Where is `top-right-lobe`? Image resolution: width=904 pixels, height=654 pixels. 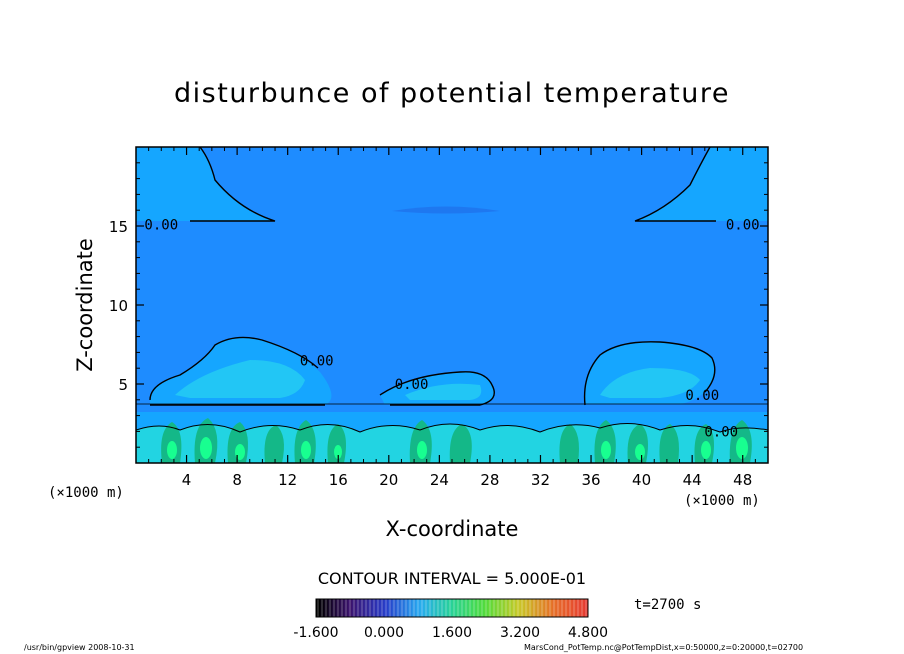
top-right-lobe is located at coordinates (701, 184).